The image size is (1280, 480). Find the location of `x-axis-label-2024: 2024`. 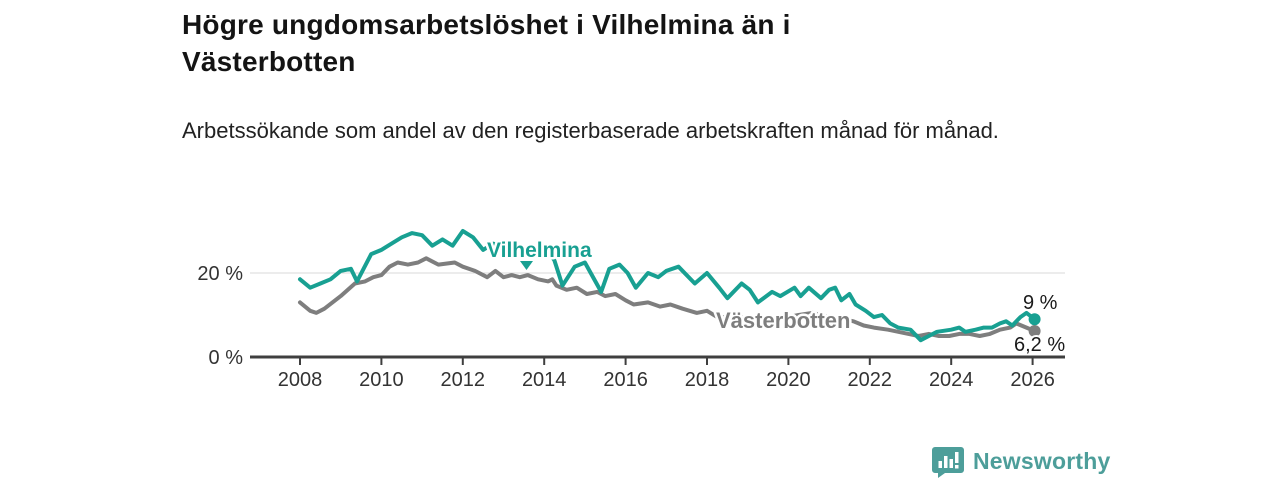

x-axis-label-2024: 2024 is located at coordinates (951, 380).